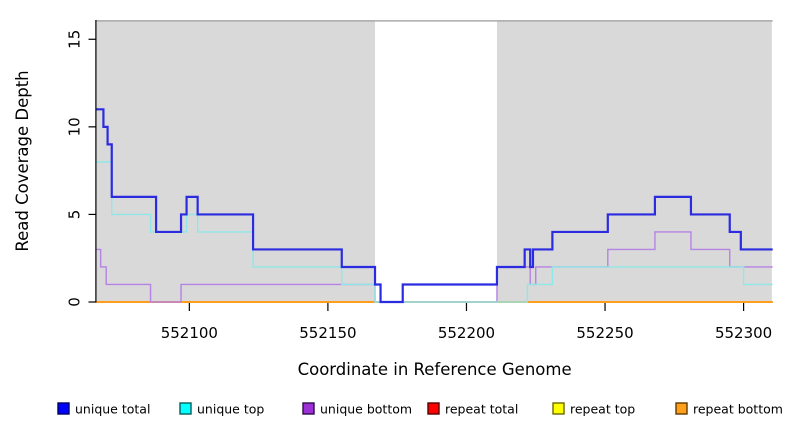  I want to click on legend-swatch-repeat-top, so click(558, 408).